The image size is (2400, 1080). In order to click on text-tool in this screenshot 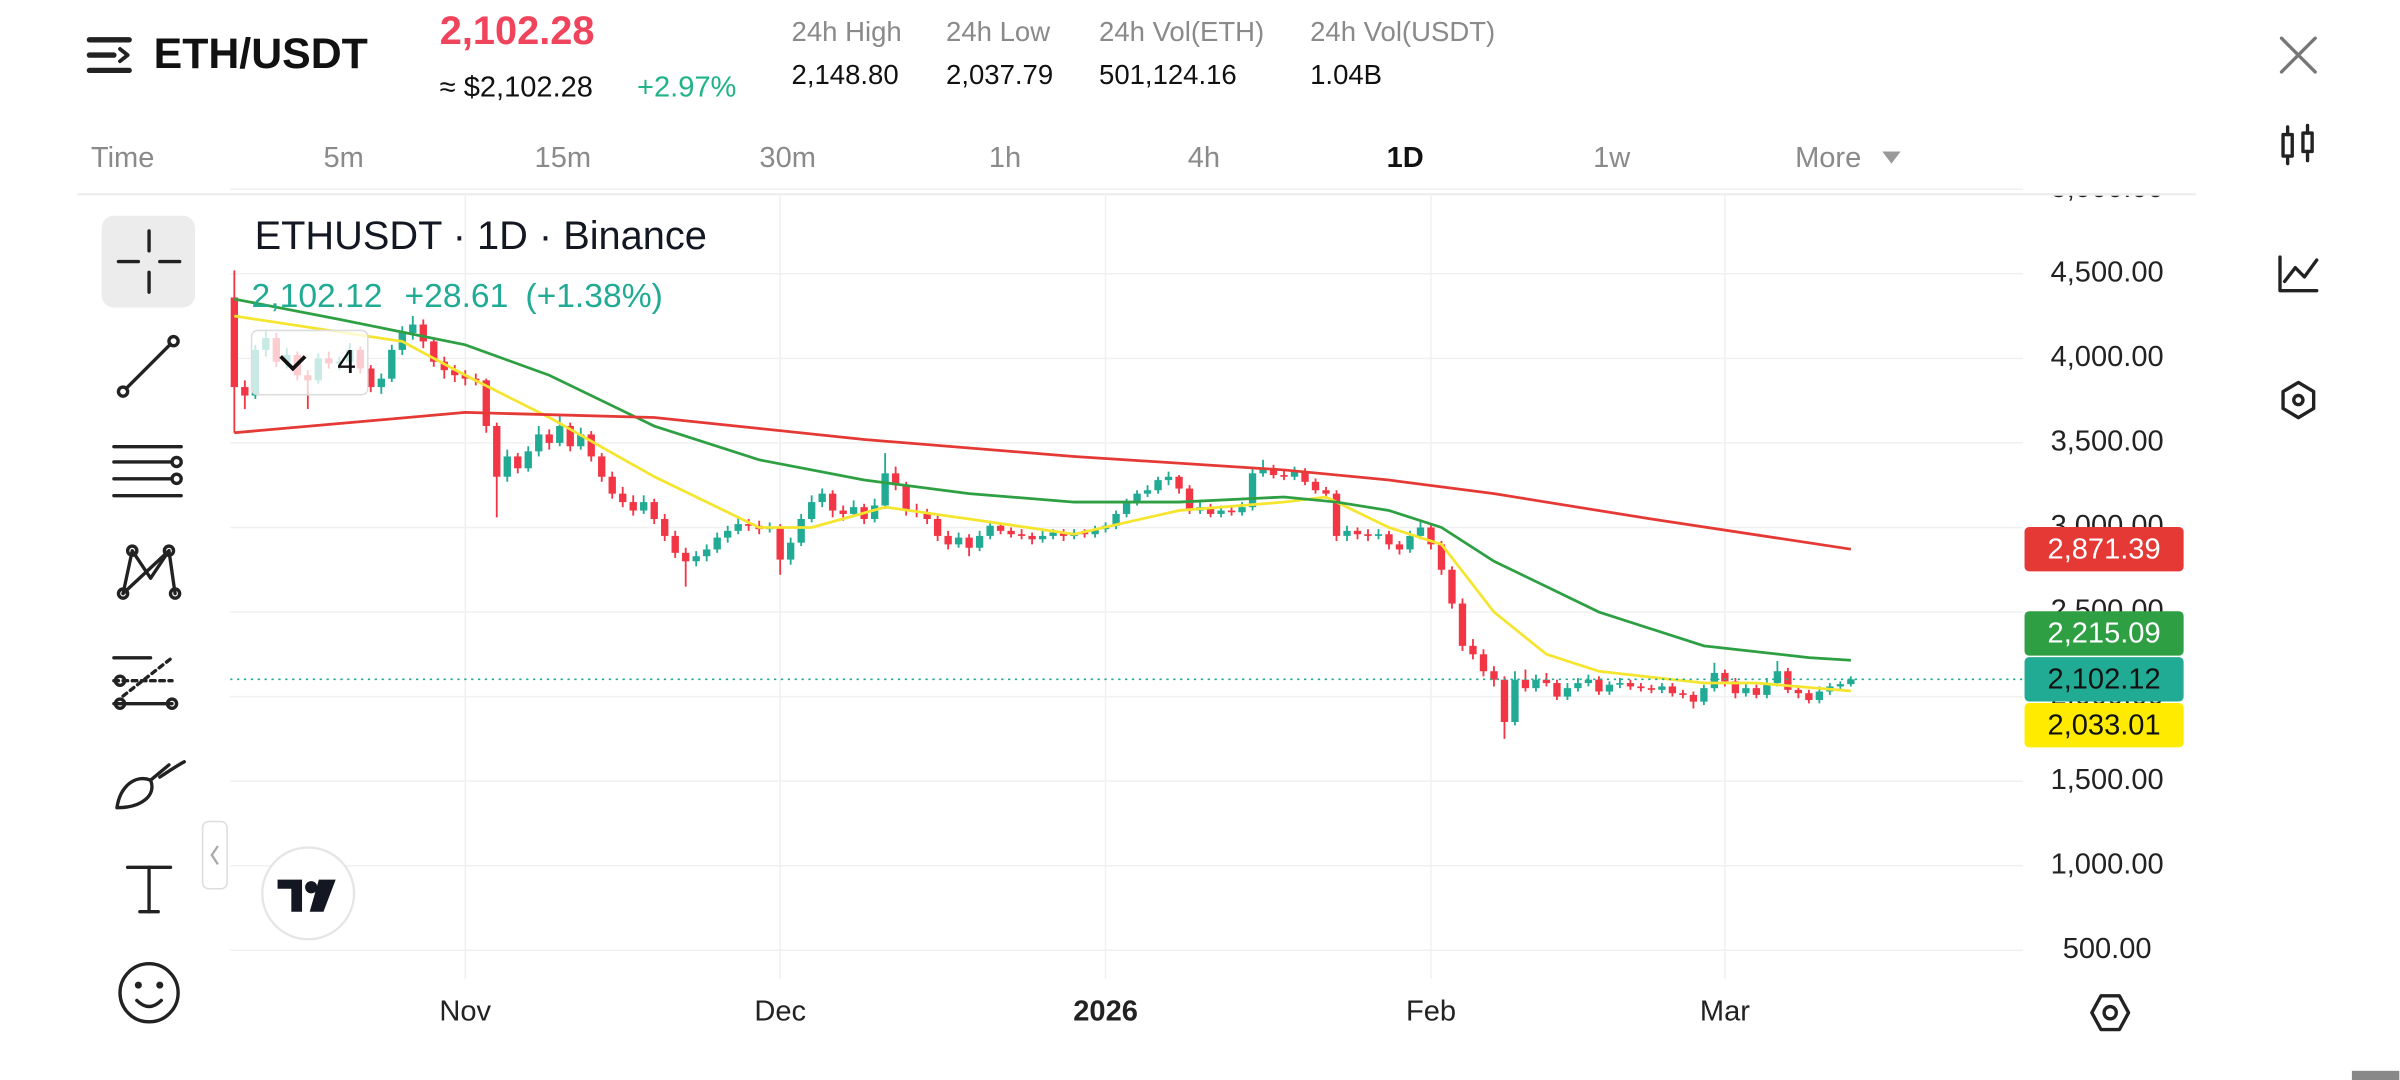, I will do `click(149, 889)`.